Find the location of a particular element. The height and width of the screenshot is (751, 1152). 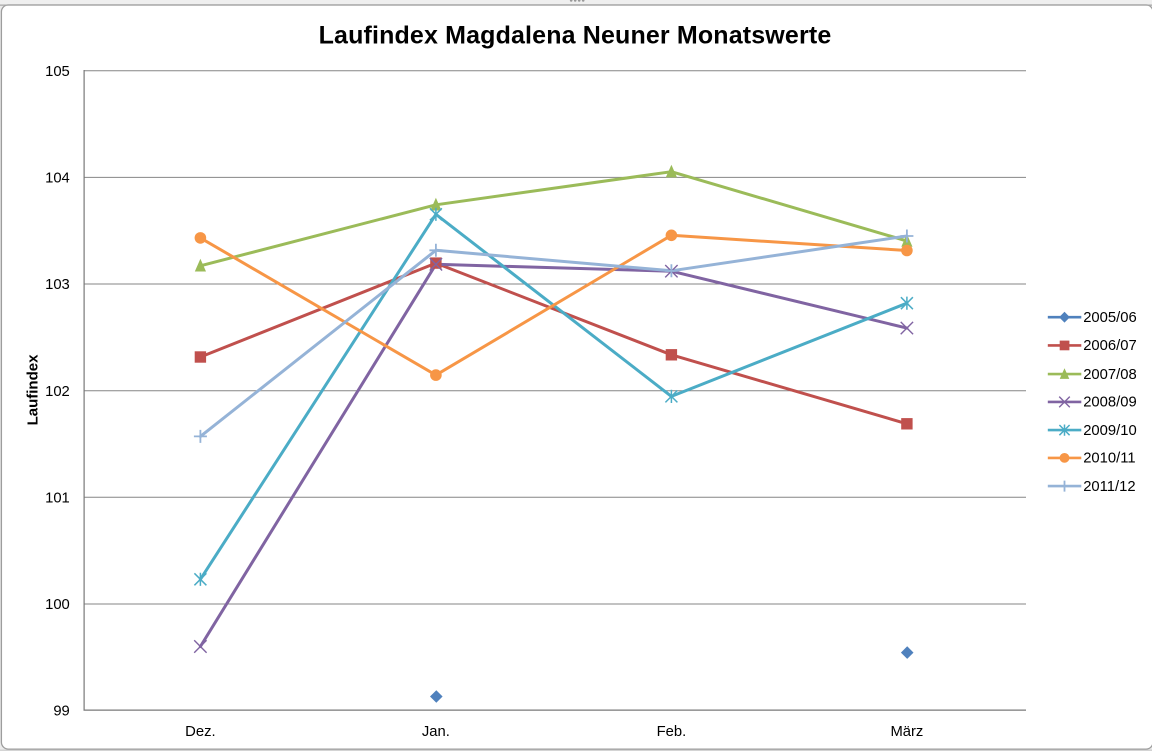

svg-text: 99 is located at coordinates (61, 712).